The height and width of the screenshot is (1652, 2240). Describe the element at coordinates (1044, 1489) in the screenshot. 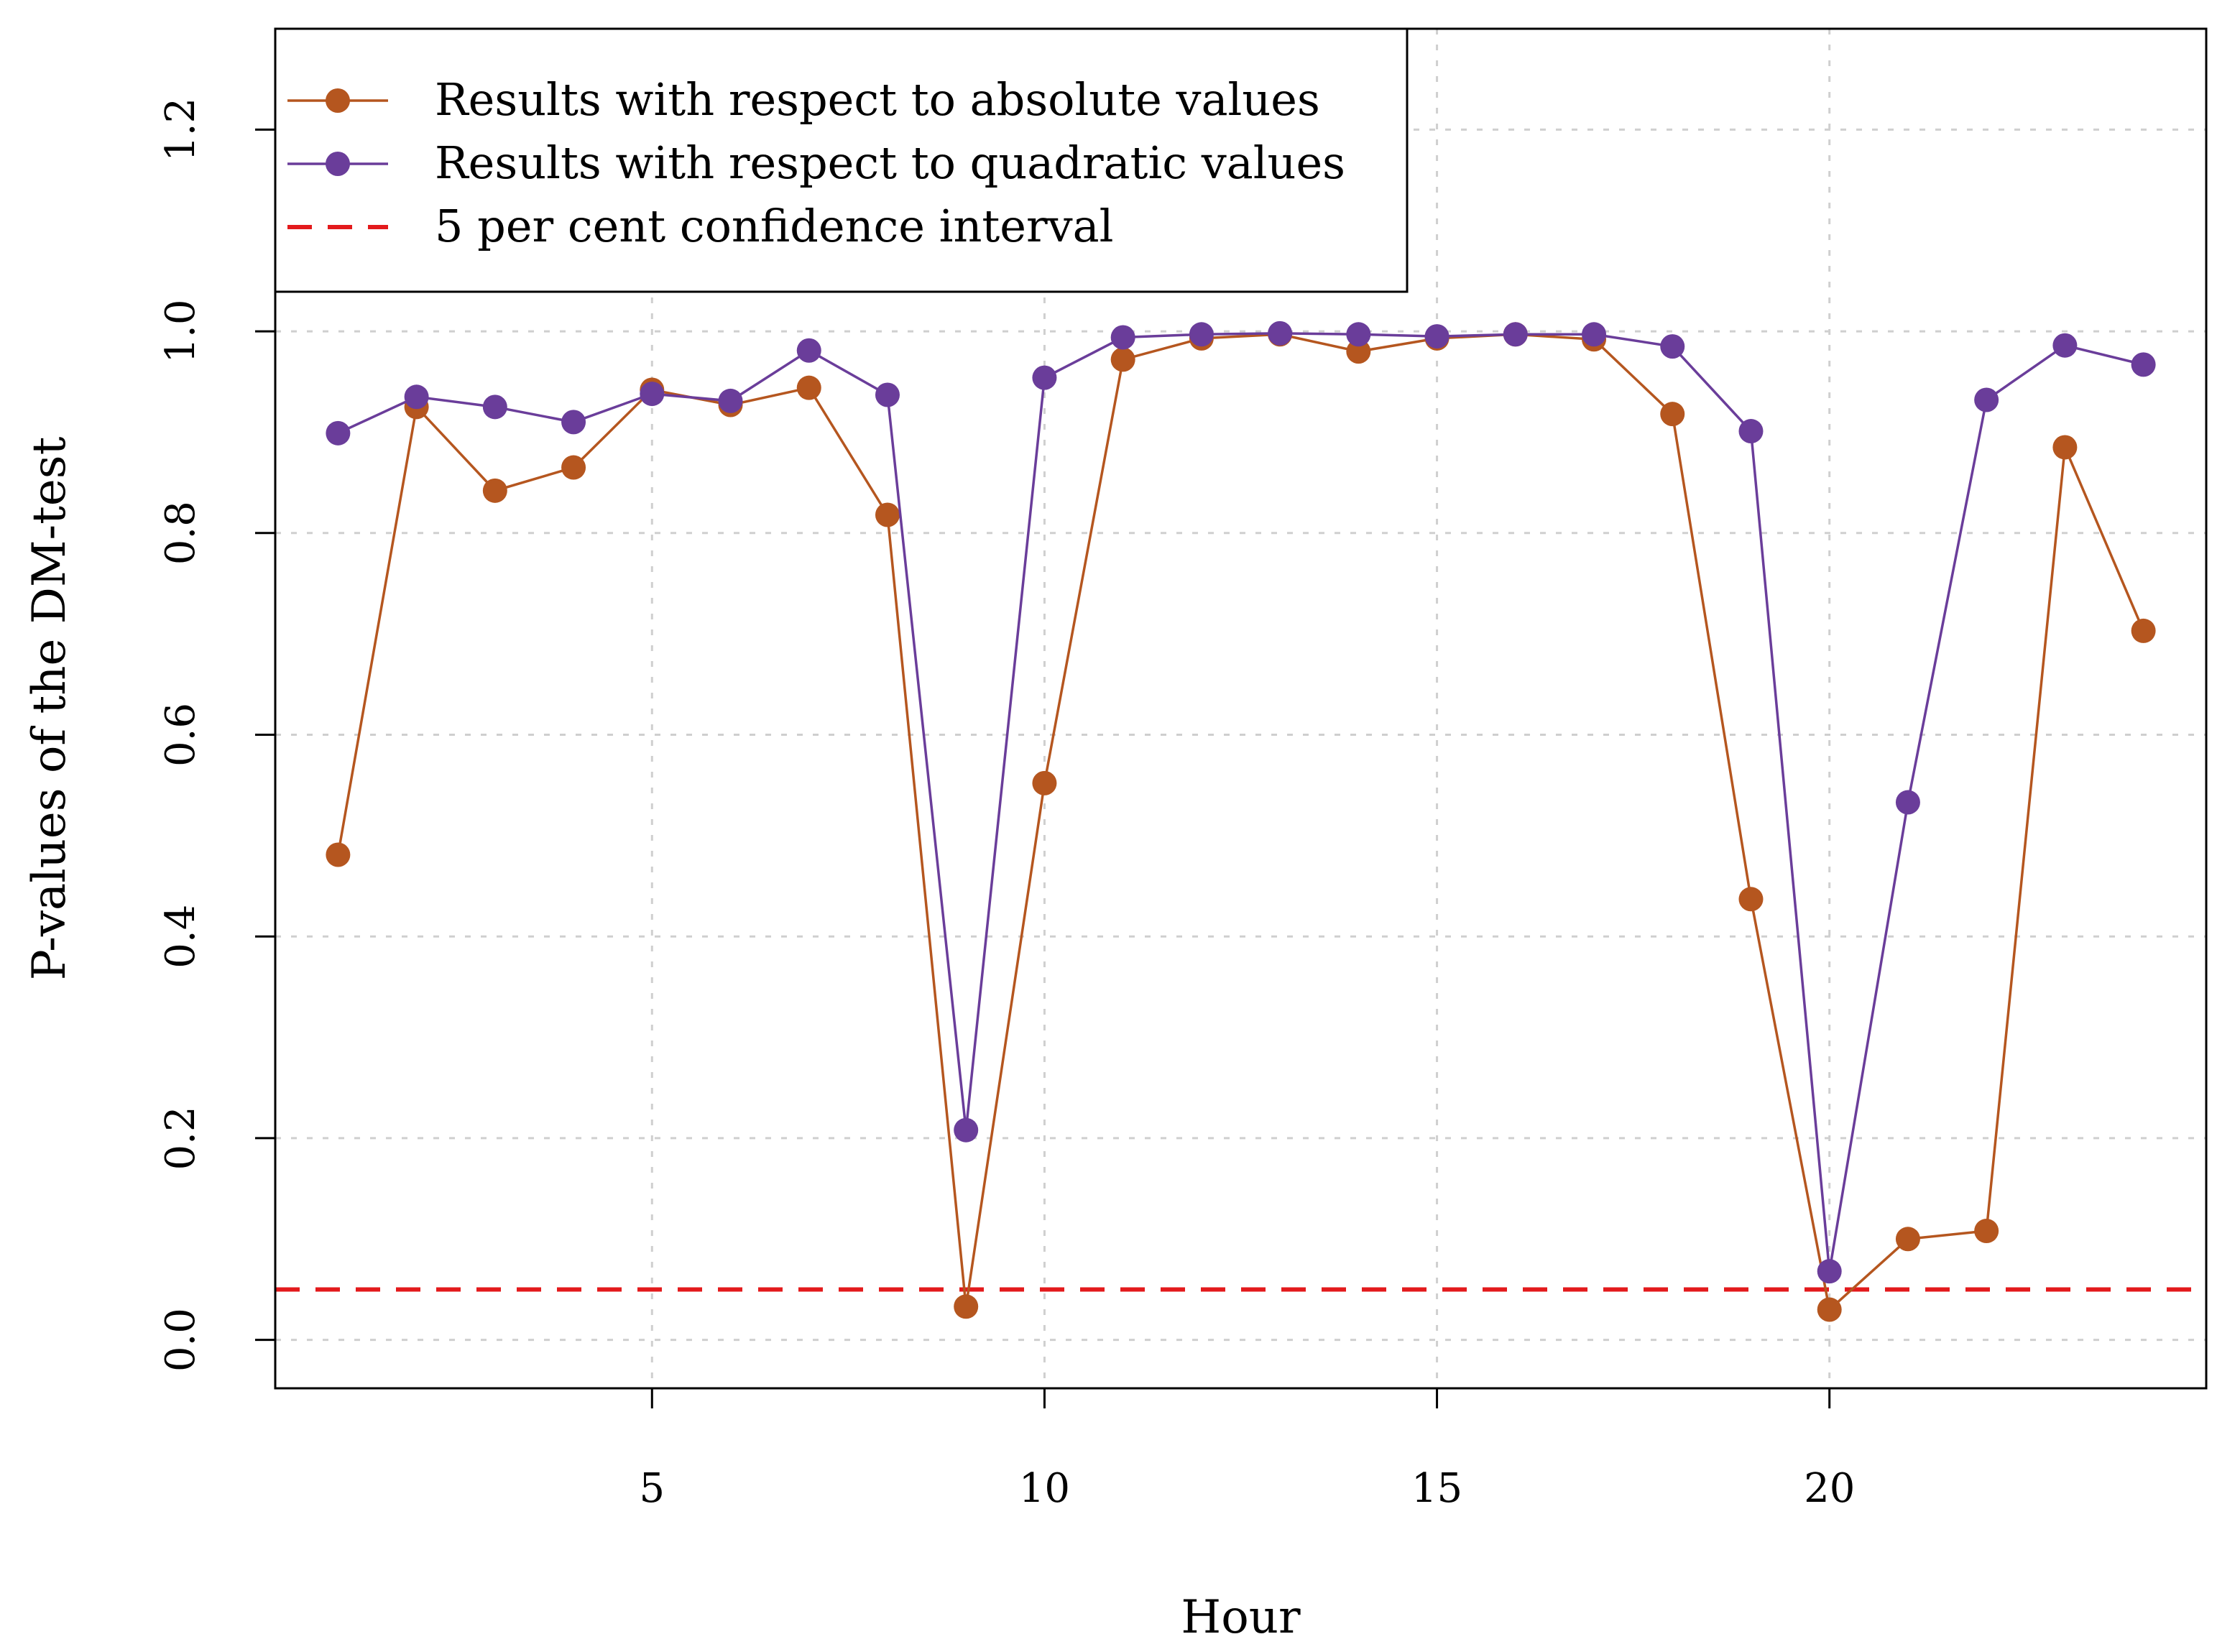

I see `x-tick-label: 10` at that location.